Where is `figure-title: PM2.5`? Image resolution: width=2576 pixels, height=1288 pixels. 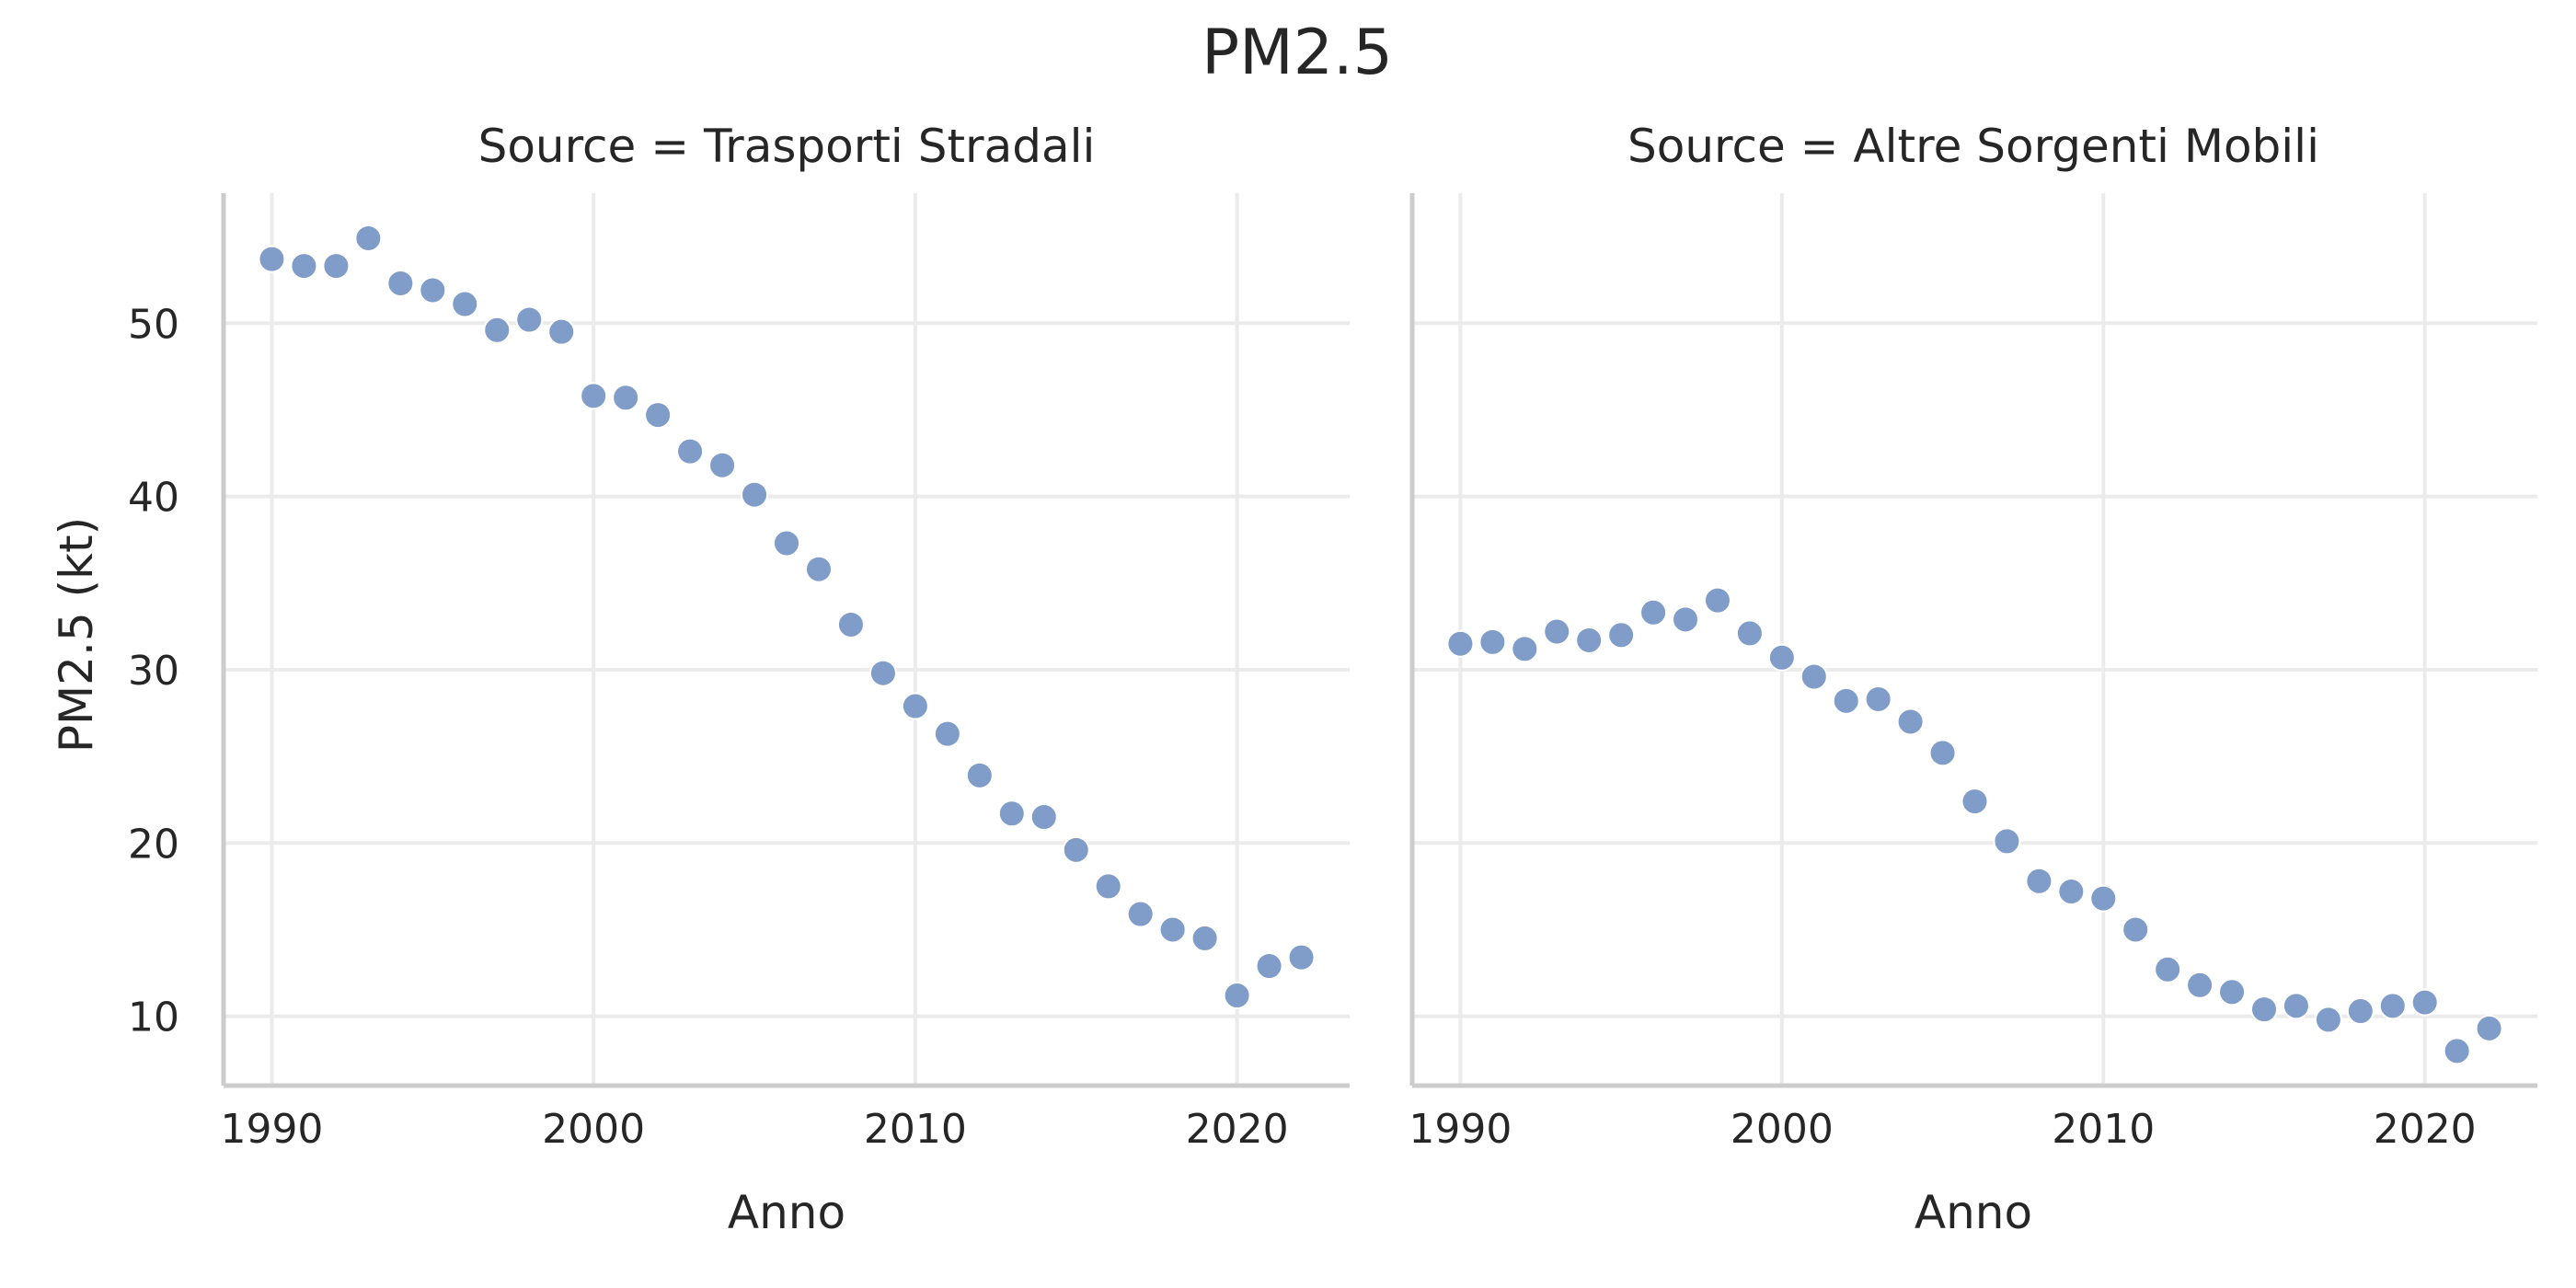 figure-title: PM2.5 is located at coordinates (1297, 53).